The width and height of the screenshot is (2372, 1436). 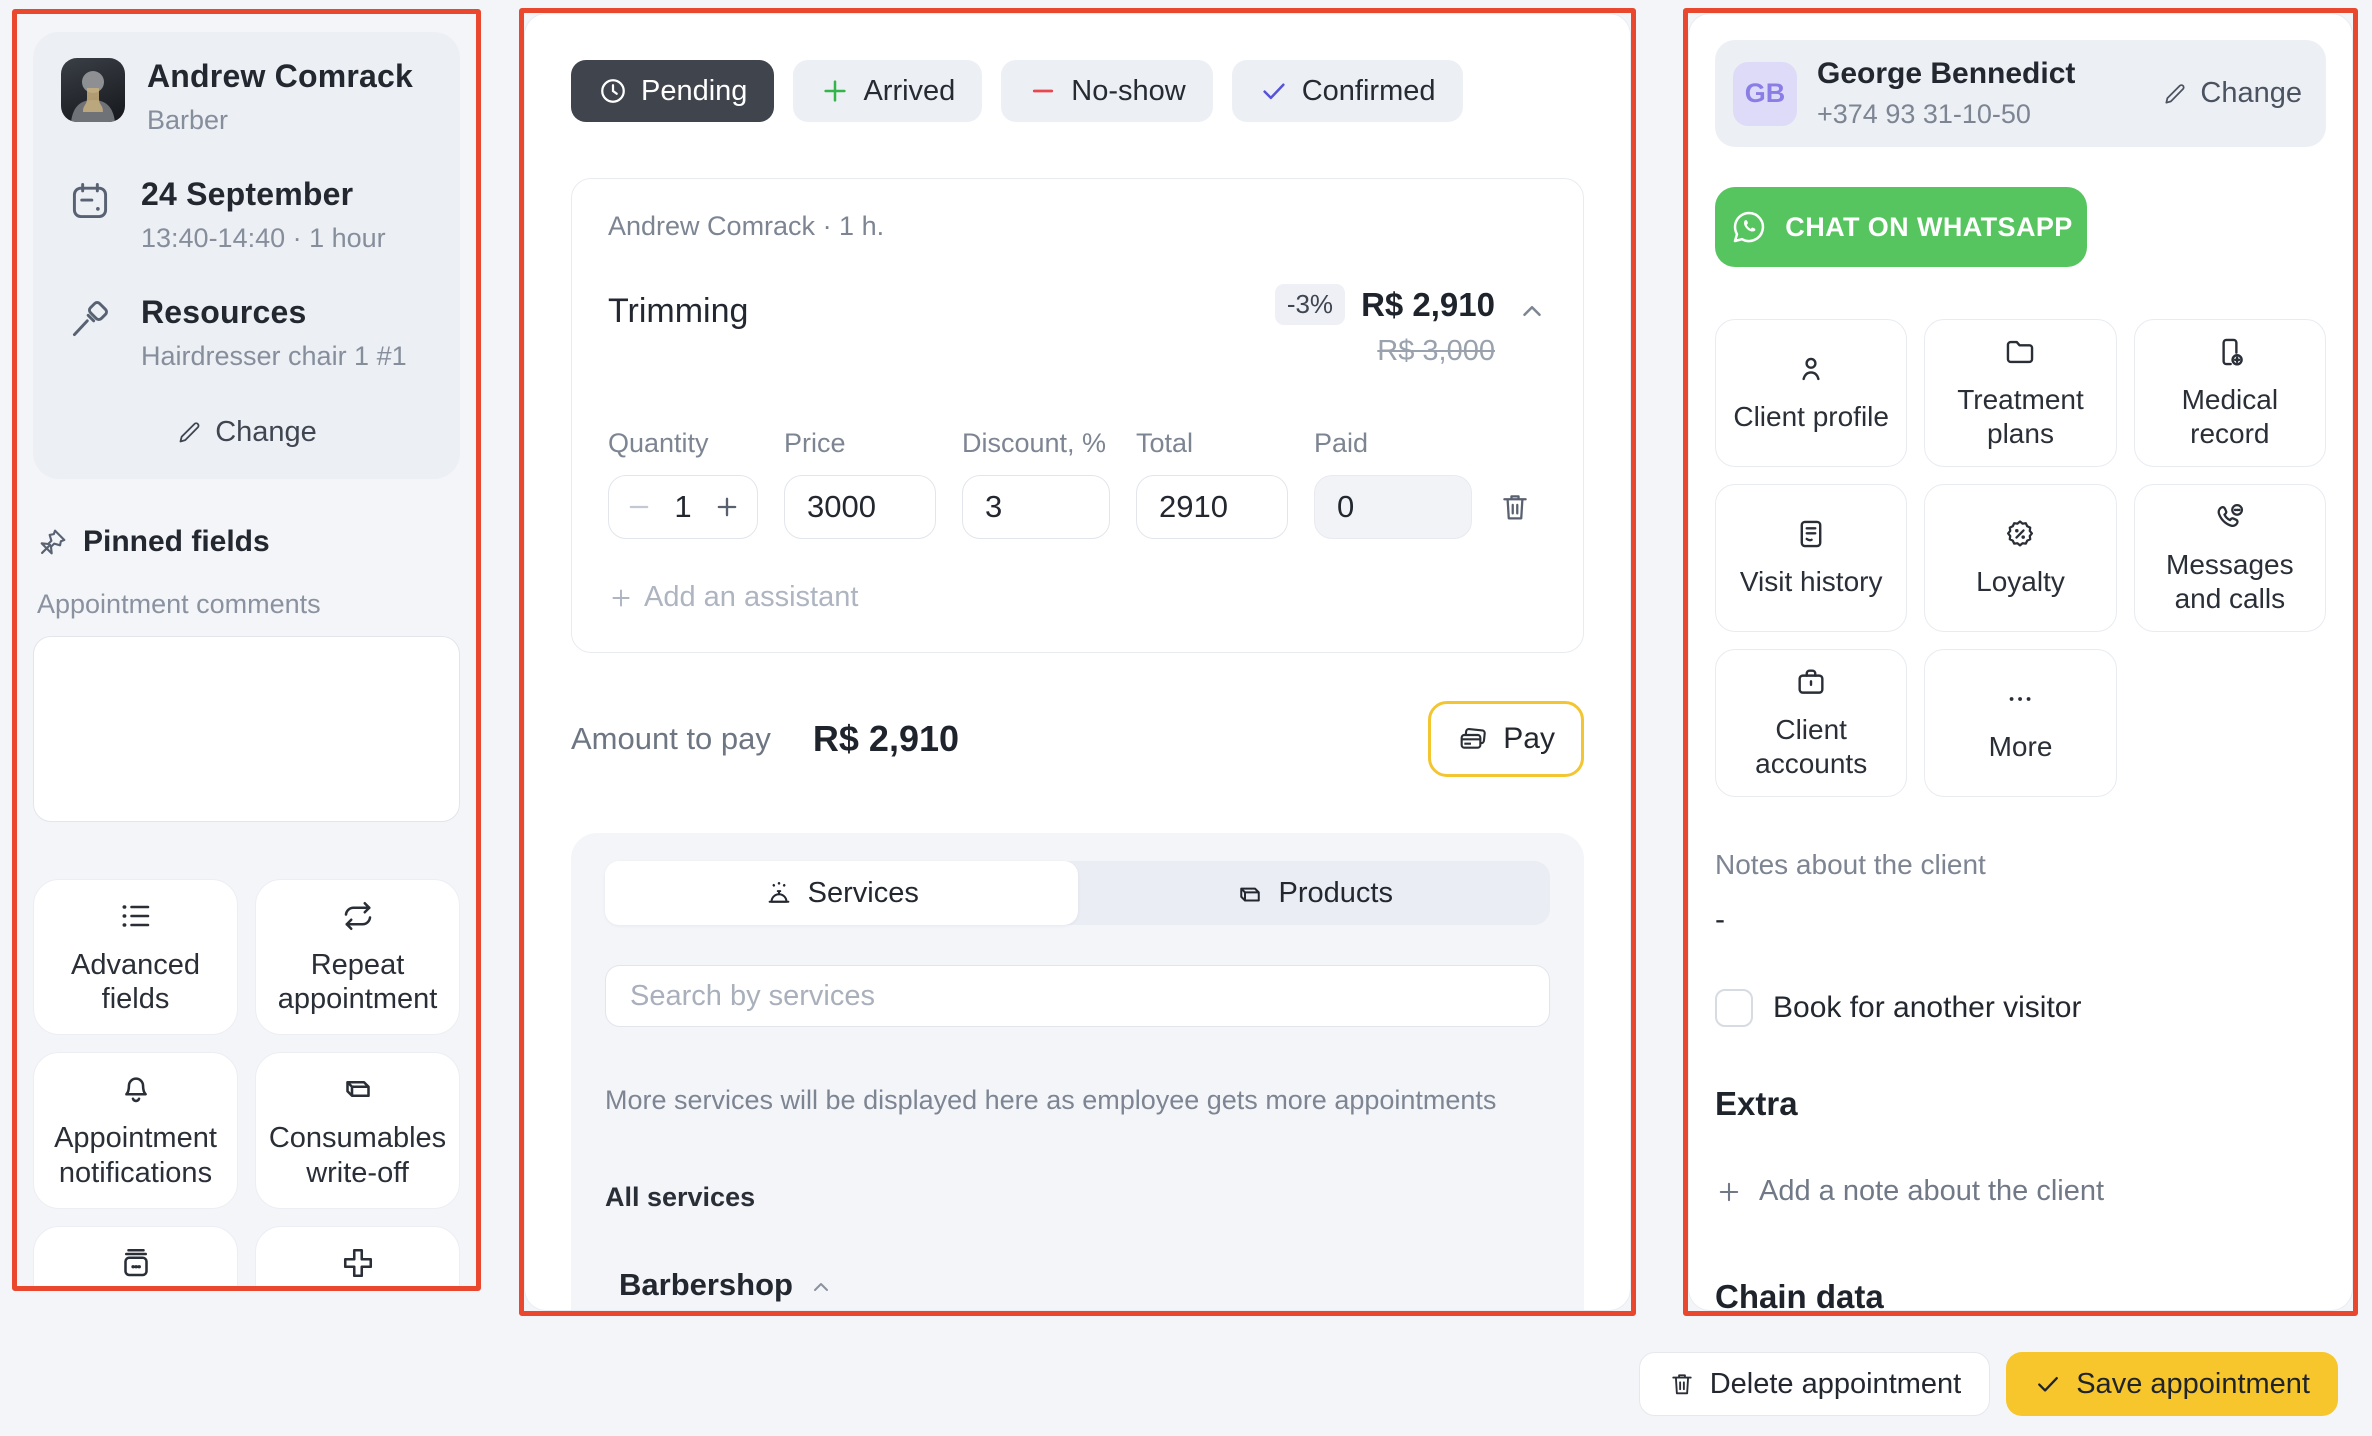 What do you see at coordinates (2229, 558) in the screenshot?
I see `messages-and-calls-button: Messages and calls` at bounding box center [2229, 558].